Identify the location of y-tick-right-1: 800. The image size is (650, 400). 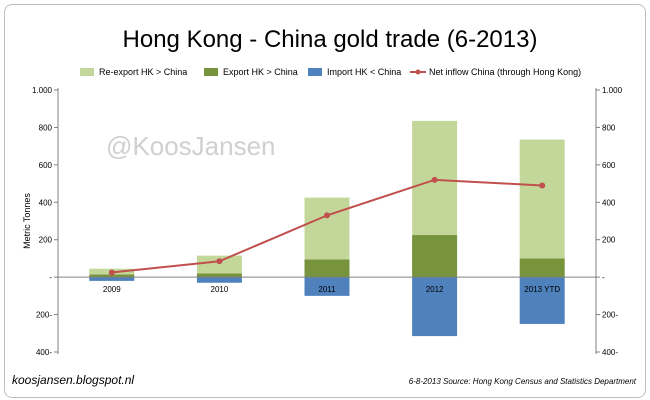
(609, 127).